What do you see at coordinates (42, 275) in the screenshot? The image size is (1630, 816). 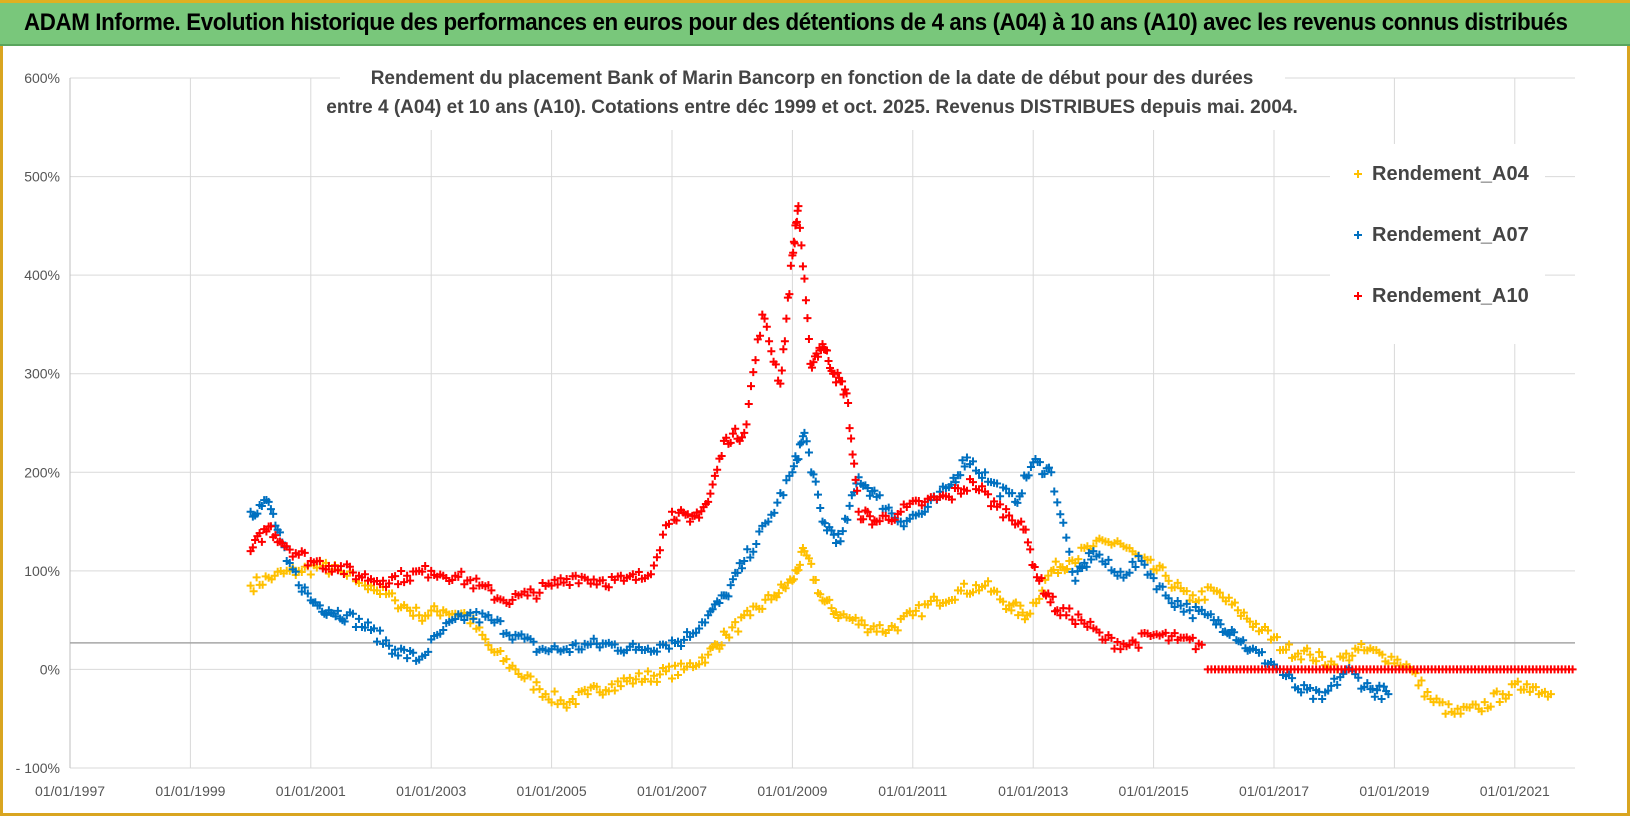 I see `y-tick-label: 400%` at bounding box center [42, 275].